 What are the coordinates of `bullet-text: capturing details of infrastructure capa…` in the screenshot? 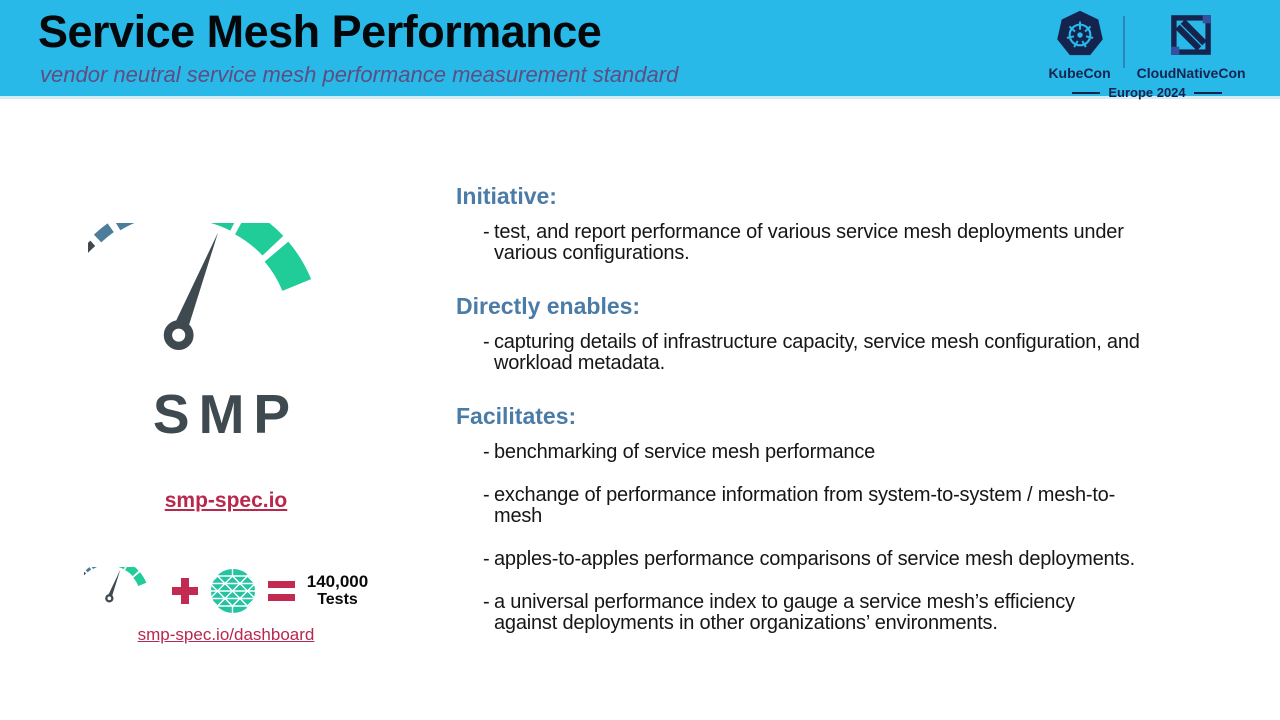 It's located at (817, 352).